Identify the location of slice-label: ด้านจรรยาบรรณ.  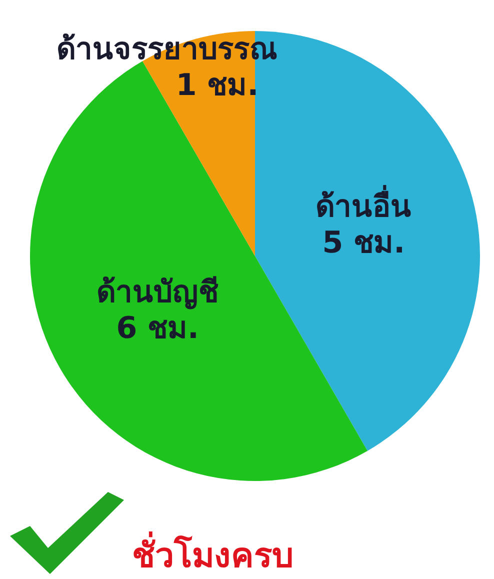
(167, 49).